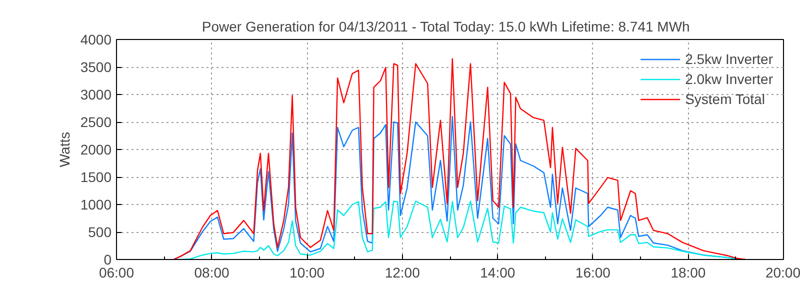 This screenshot has height=300, width=800. I want to click on legend-label: 2.0kw Inverter, so click(729, 79).